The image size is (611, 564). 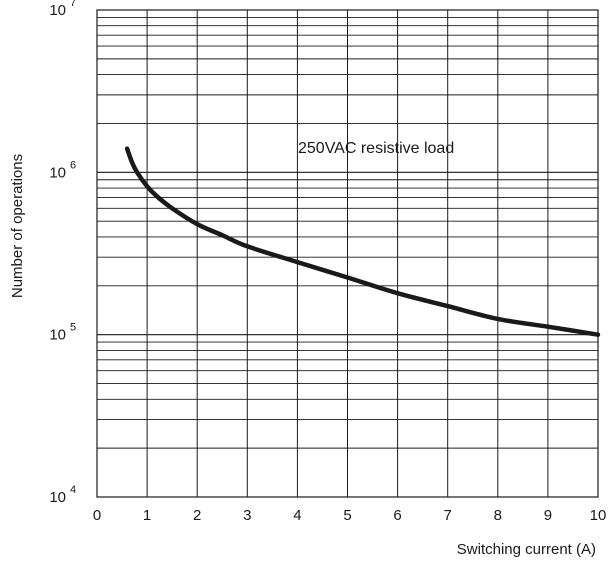 What do you see at coordinates (397, 515) in the screenshot?
I see `x-tick-label: 6` at bounding box center [397, 515].